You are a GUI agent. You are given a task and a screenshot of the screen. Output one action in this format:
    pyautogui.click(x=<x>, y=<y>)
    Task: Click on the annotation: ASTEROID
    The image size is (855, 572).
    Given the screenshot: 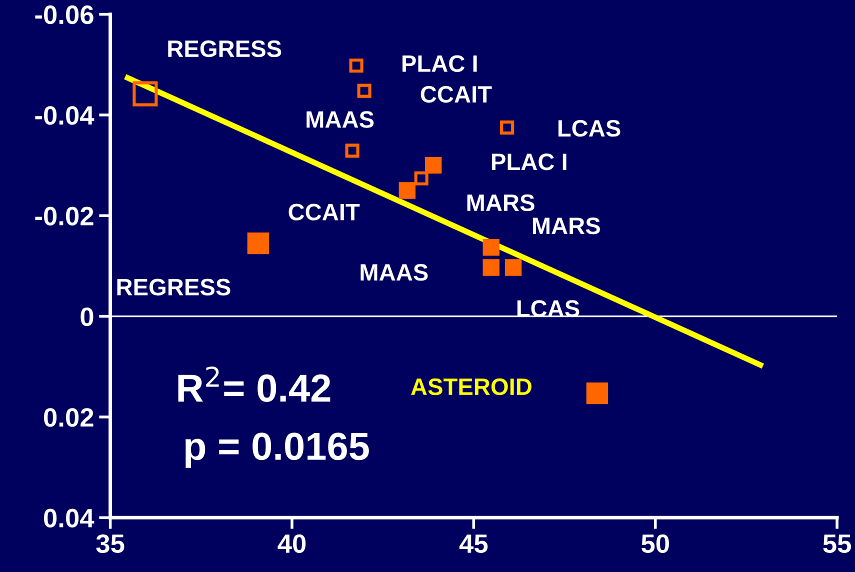 What is the action you would take?
    pyautogui.click(x=471, y=387)
    